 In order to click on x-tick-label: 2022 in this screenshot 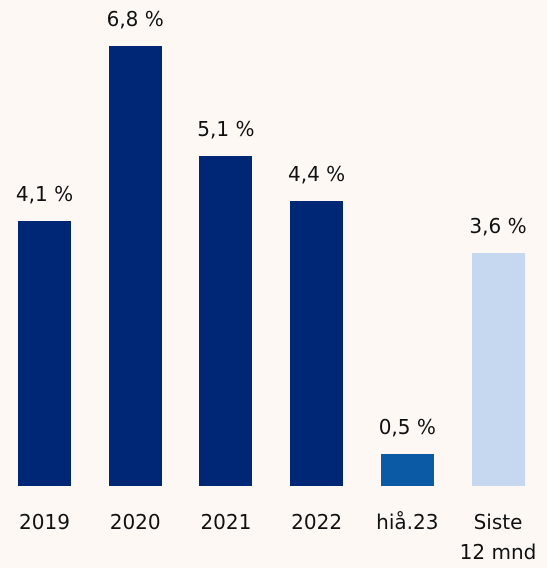, I will do `click(317, 522)`.